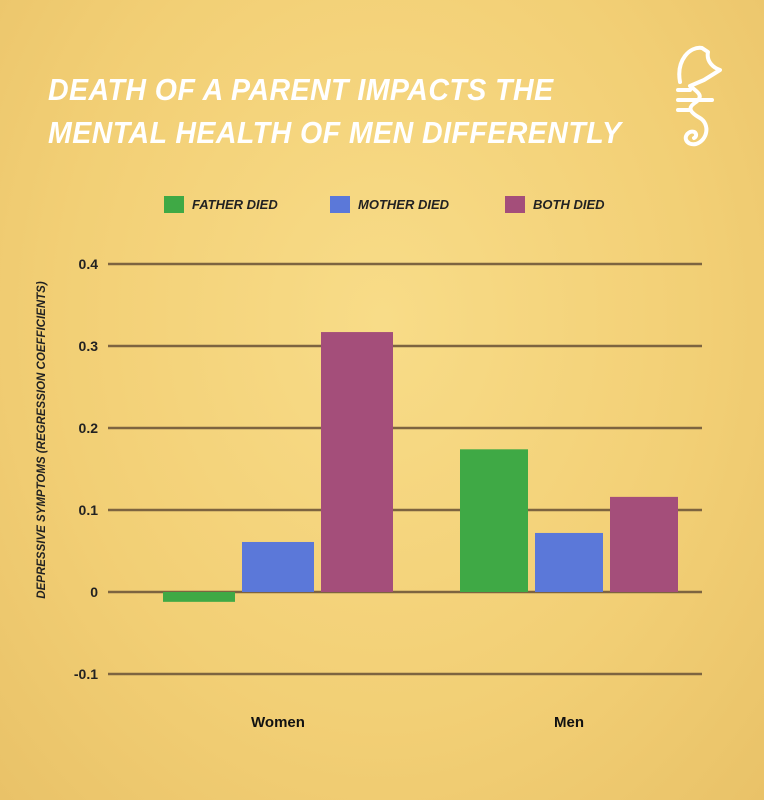  Describe the element at coordinates (403, 204) in the screenshot. I see `legend-label: Mother died` at that location.